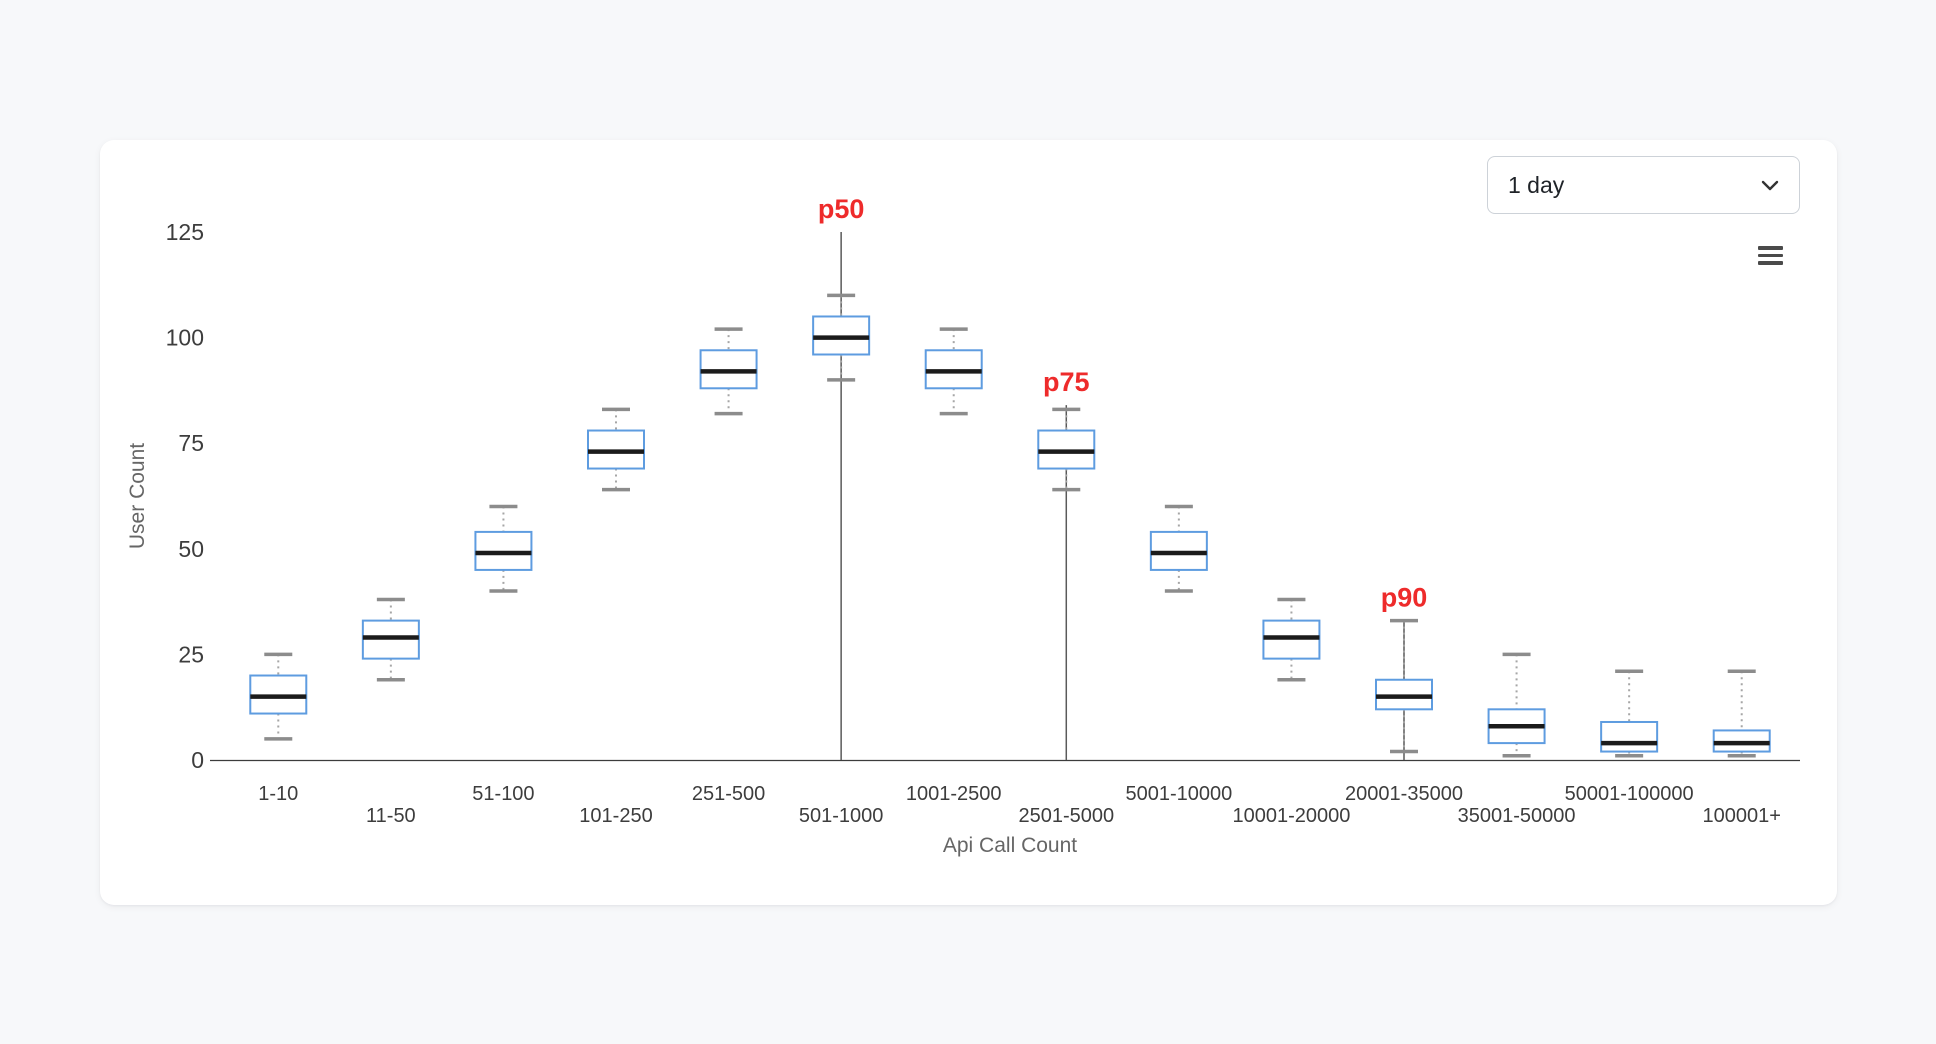  Describe the element at coordinates (503, 794) in the screenshot. I see `x-category-label: 51-100` at that location.